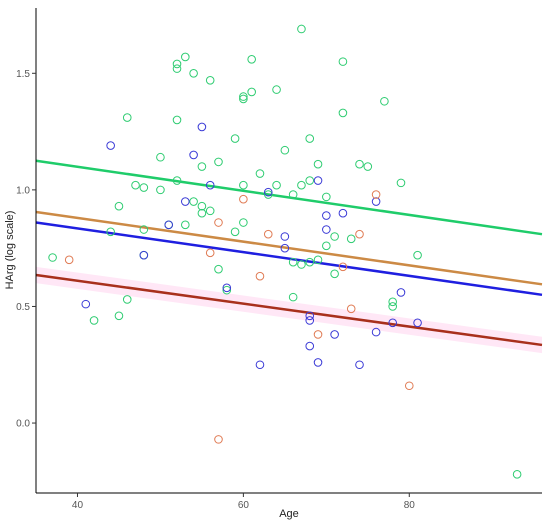  I want to click on x-axis-title: Age, so click(289, 514).